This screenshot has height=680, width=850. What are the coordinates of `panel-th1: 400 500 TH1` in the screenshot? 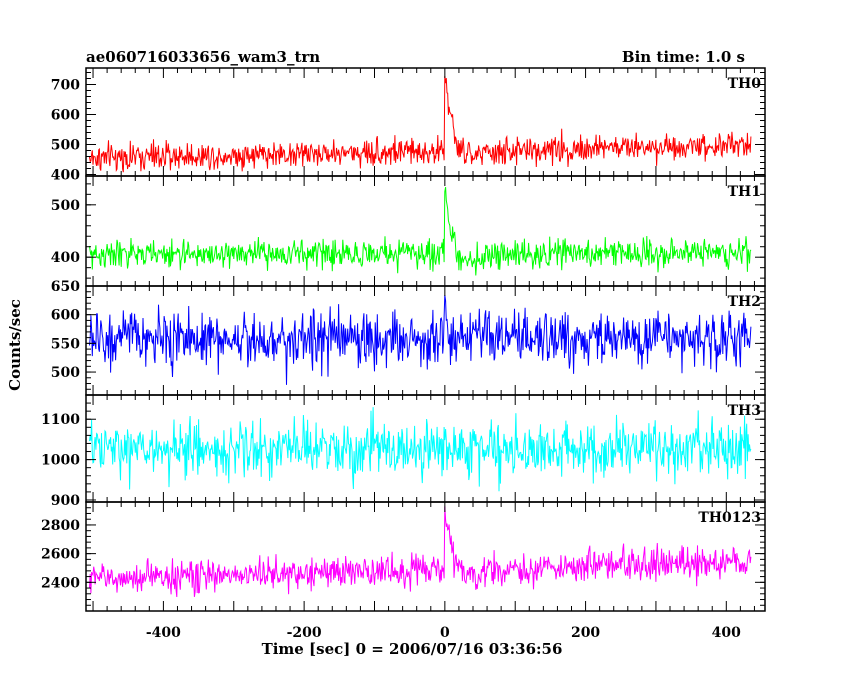 It's located at (408, 231).